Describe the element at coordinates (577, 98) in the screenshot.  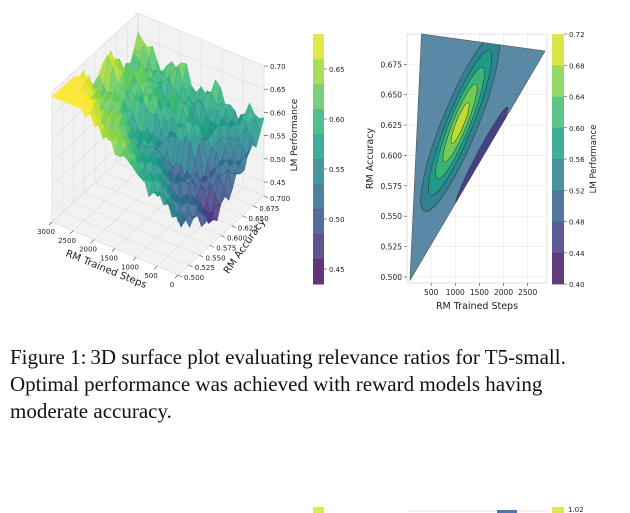
I see `colorbar-tick-label: 0.64` at that location.